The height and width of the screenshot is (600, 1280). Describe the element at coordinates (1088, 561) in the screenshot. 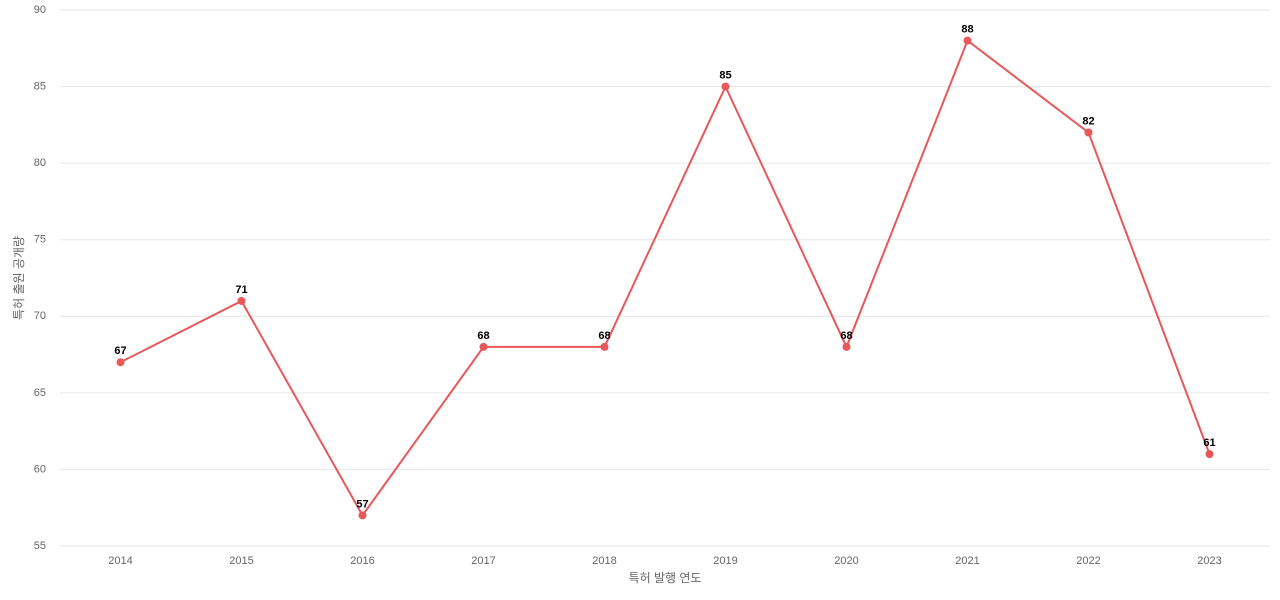

I see `x-tick-label: 2022` at that location.